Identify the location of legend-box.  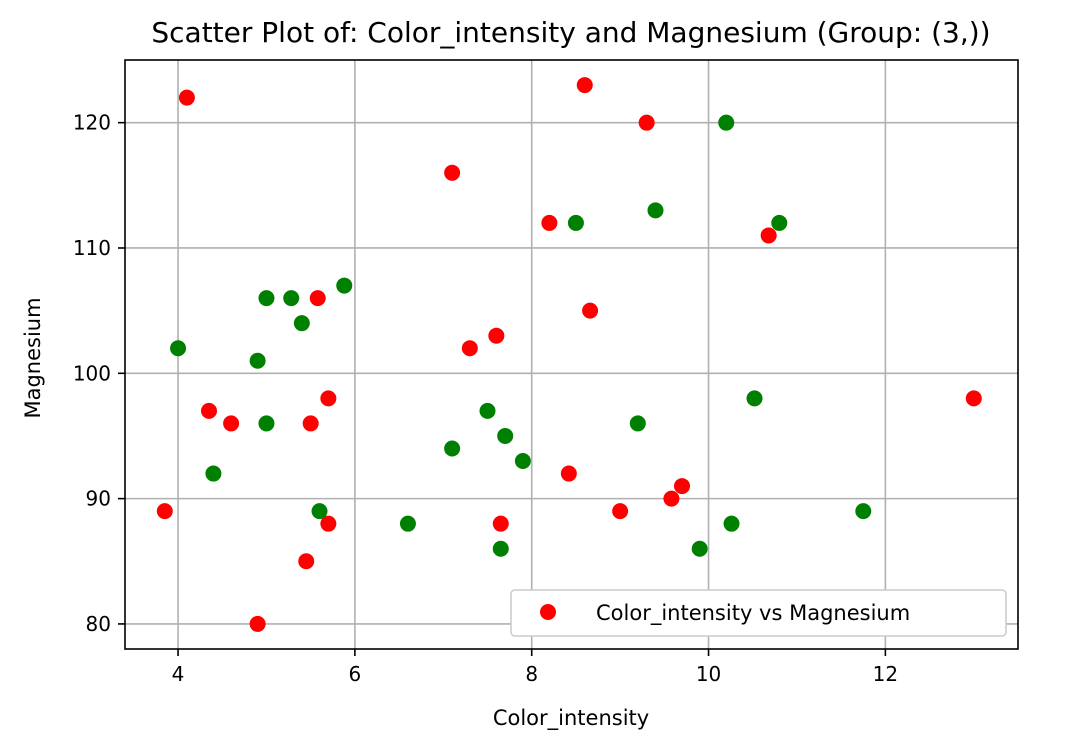
(758, 613).